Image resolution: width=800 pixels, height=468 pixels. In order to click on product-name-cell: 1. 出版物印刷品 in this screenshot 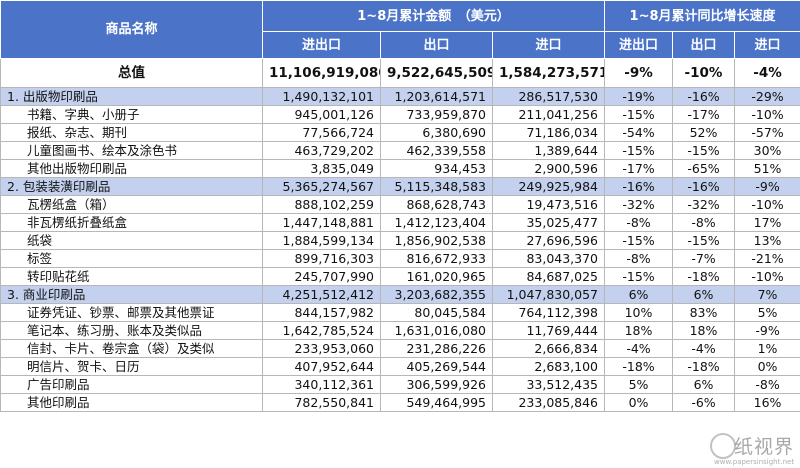, I will do `click(131, 96)`.